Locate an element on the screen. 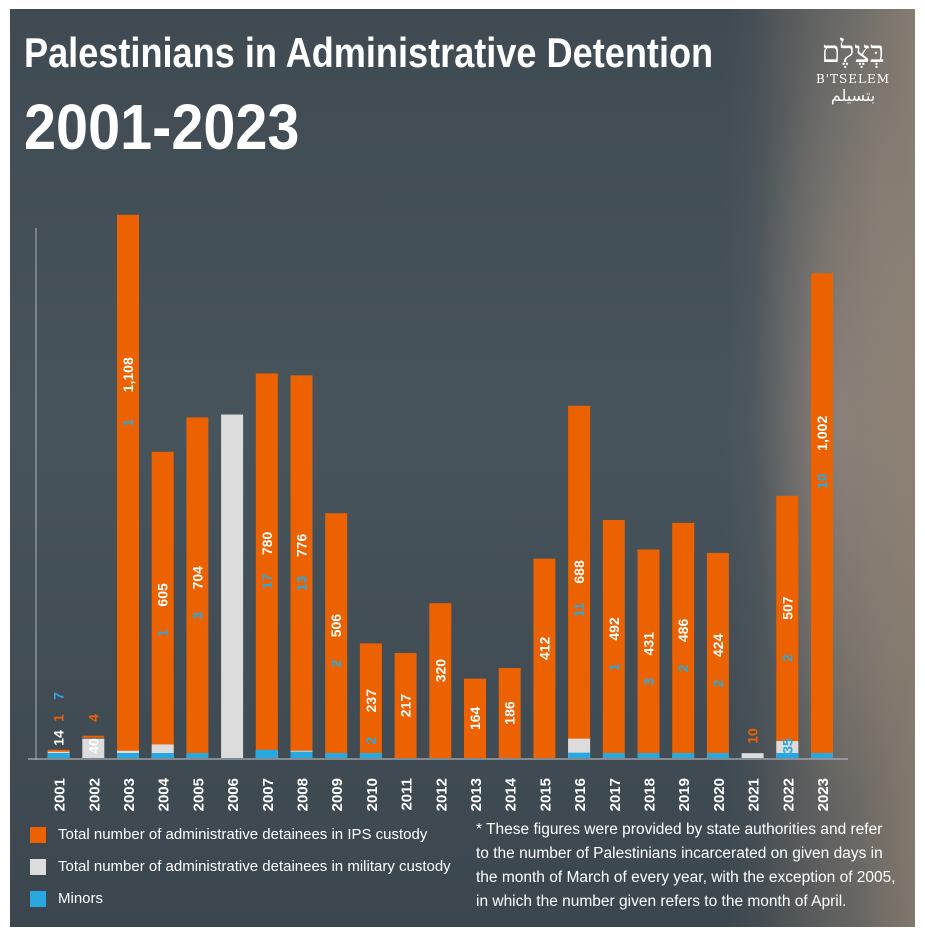 The image size is (925, 932). bar-ips-2019 is located at coordinates (683, 640).